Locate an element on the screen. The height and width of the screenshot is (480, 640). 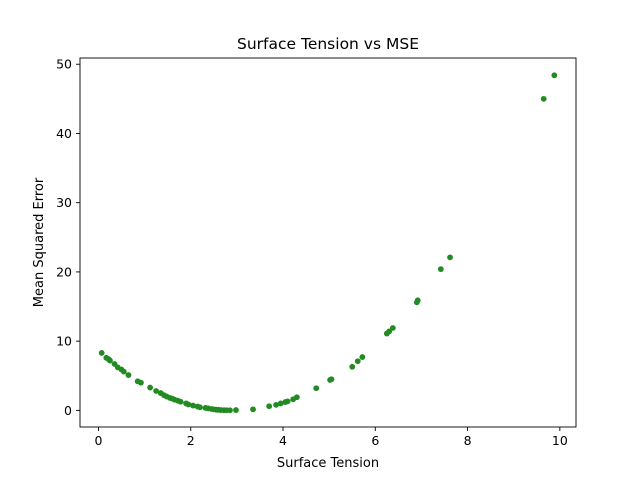
y-axis-label: Mean Squared Error is located at coordinates (39, 242).